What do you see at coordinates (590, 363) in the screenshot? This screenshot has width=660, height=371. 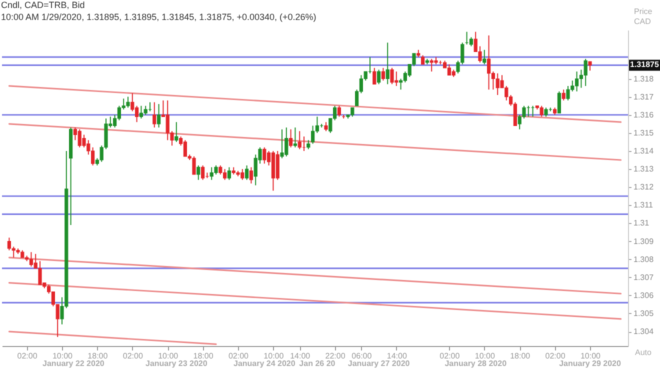 I see `text: January 29 2020` at bounding box center [590, 363].